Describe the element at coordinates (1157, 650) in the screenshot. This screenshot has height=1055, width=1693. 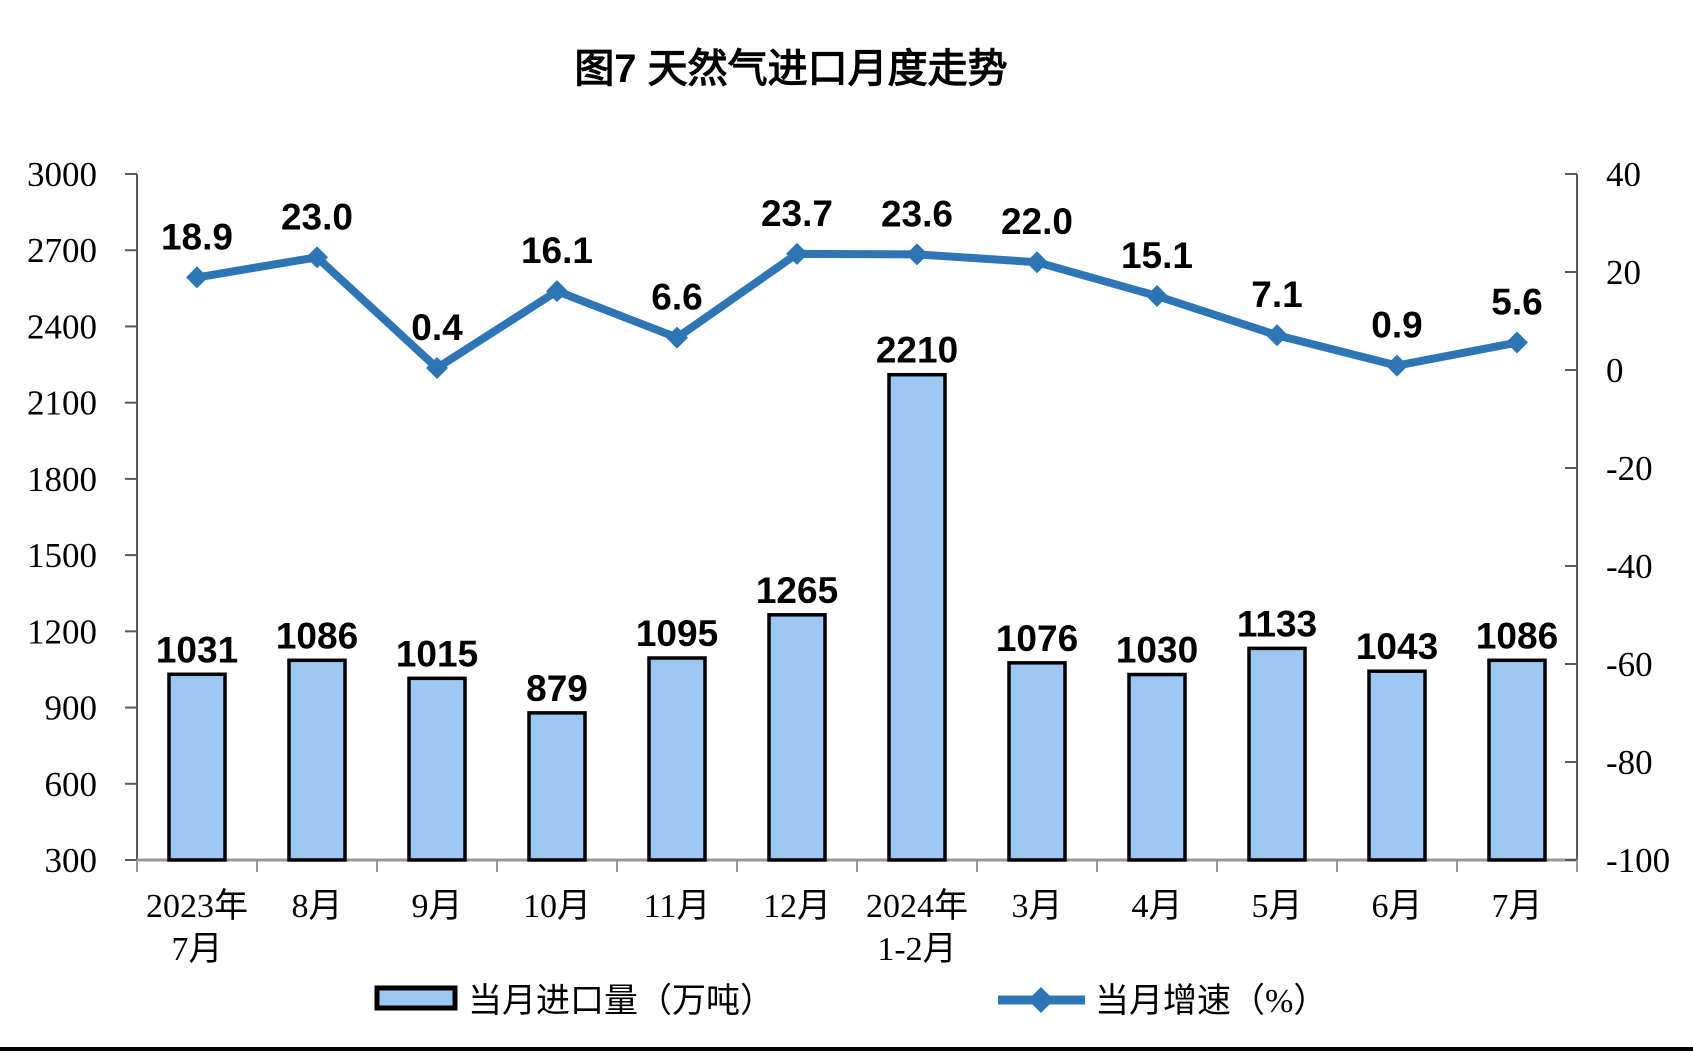
I see `bar-value-label: 1030` at that location.